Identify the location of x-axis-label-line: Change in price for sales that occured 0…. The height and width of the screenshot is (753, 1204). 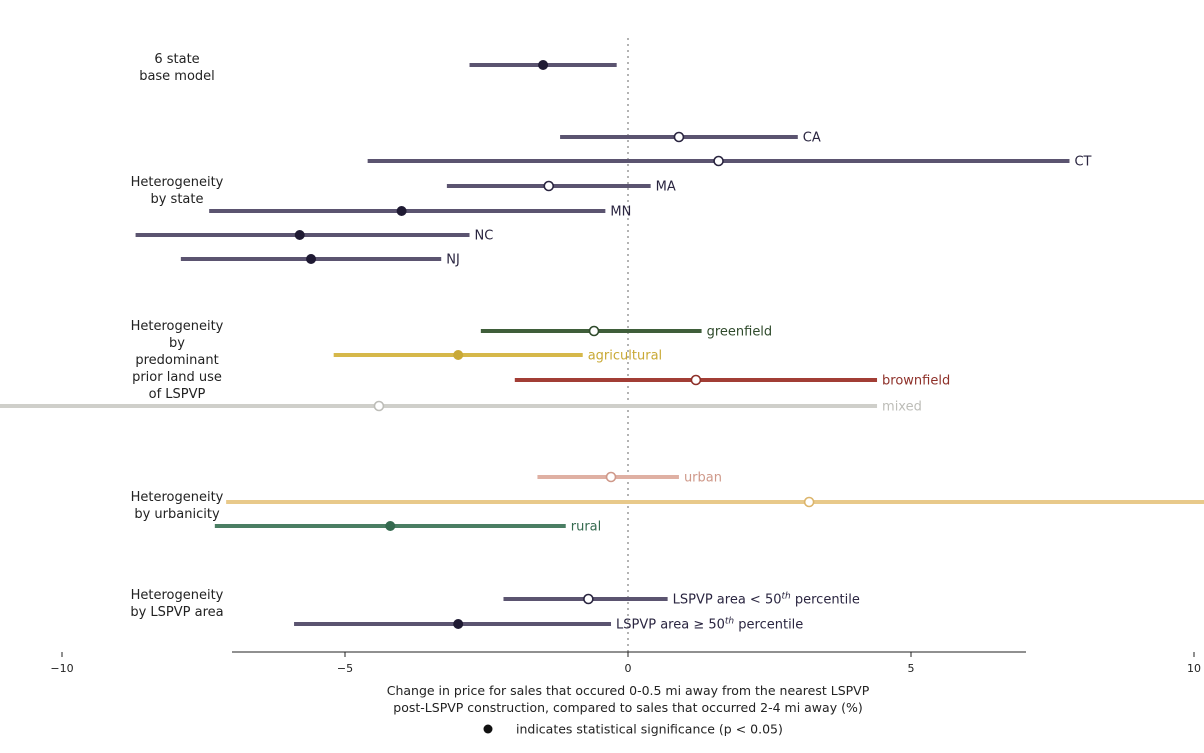
(628, 690).